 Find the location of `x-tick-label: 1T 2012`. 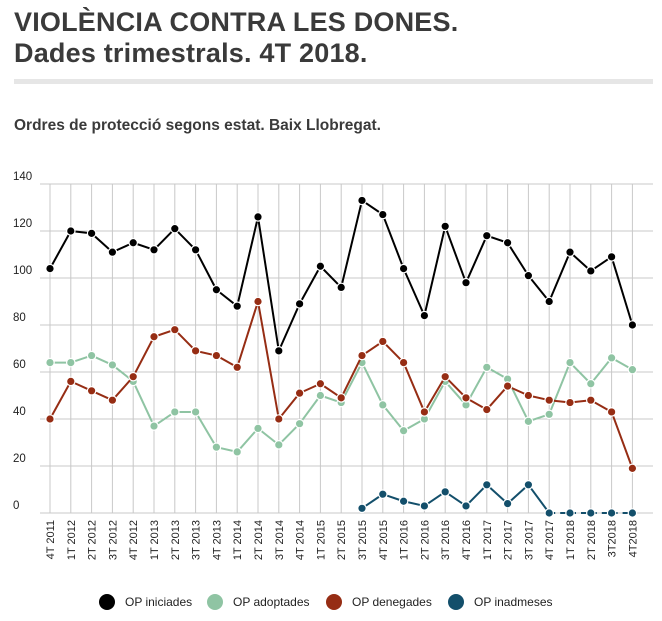

x-tick-label: 1T 2012 is located at coordinates (72, 540).